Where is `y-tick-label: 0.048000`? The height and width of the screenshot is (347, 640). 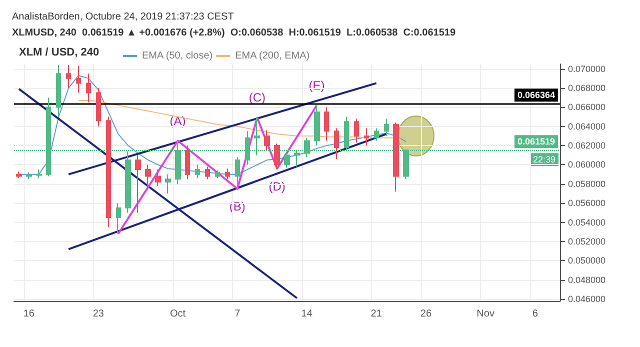
y-tick-label: 0.048000 is located at coordinates (587, 279).